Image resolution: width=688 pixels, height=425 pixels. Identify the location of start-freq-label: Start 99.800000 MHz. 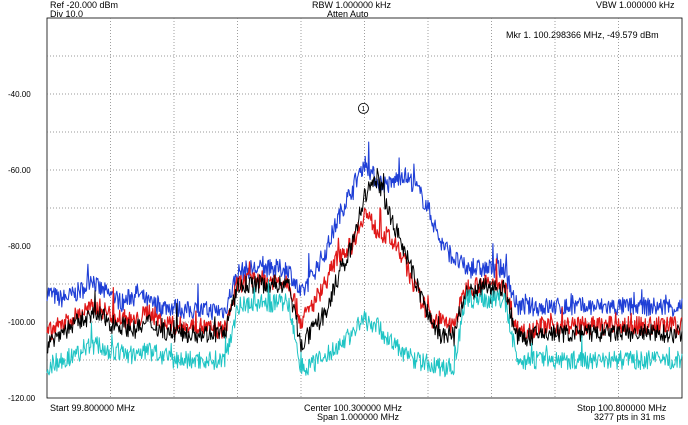
(93, 408).